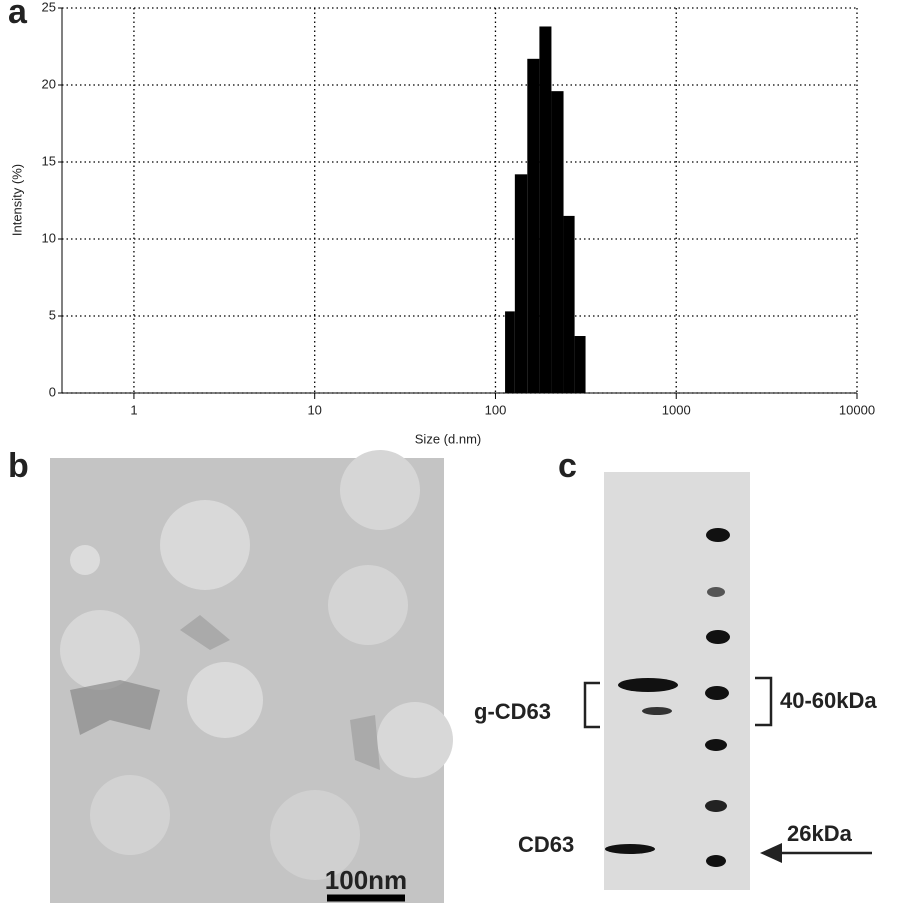 The height and width of the screenshot is (907, 898). Describe the element at coordinates (820, 833) in the screenshot. I see `blot-label: 26kDa` at that location.